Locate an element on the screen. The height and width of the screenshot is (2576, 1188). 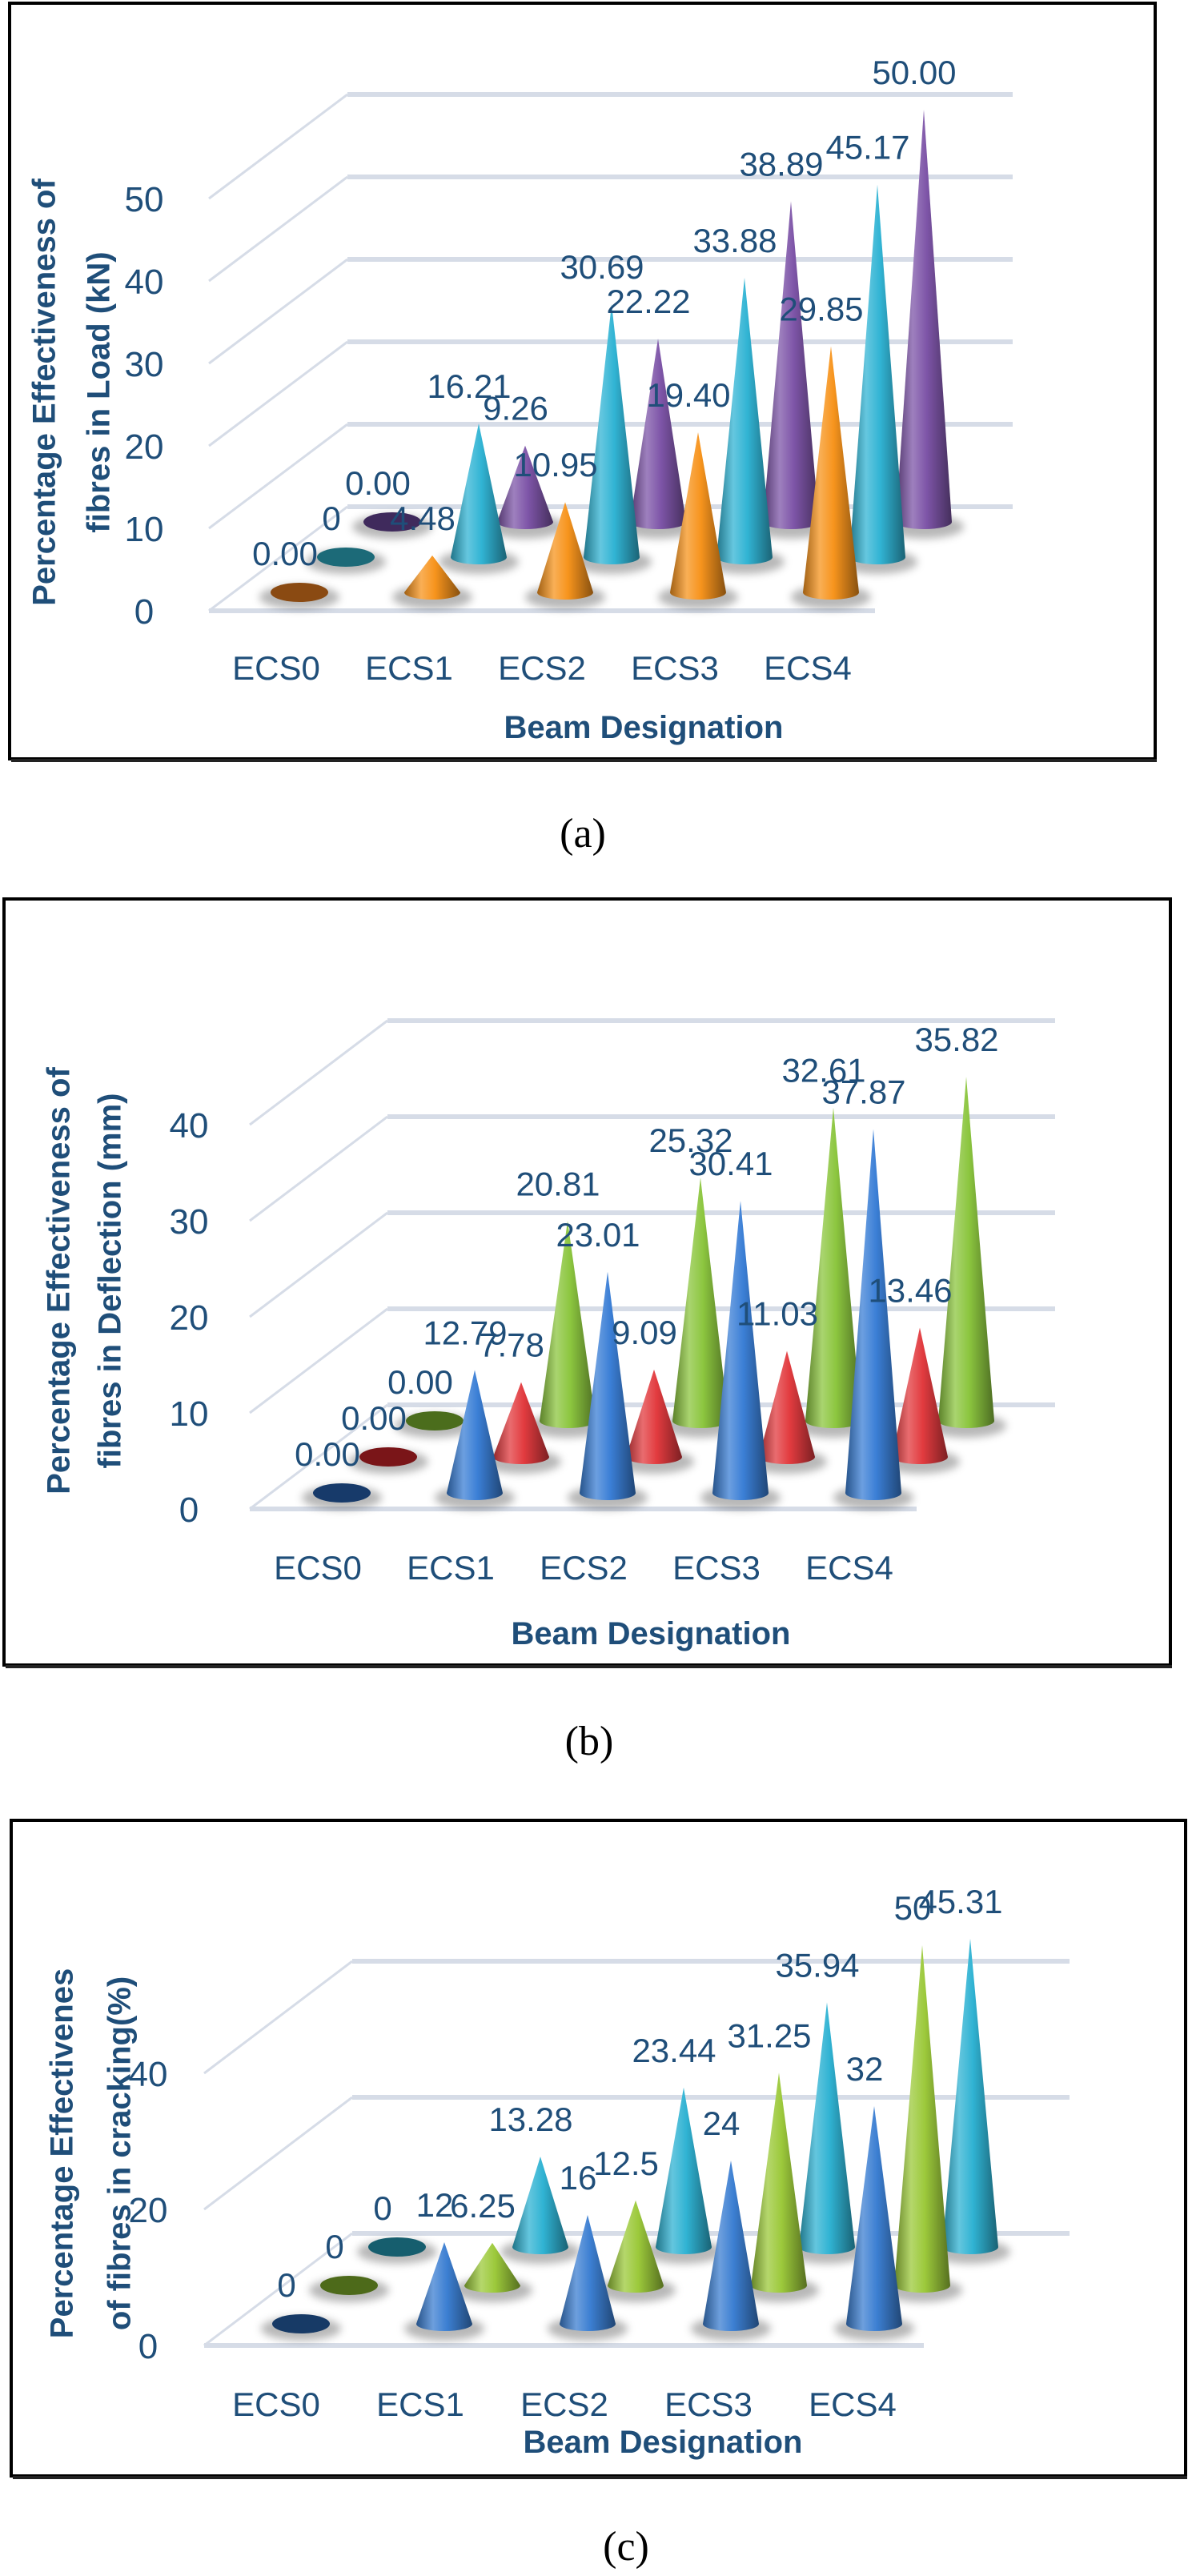
data-label: 12 is located at coordinates (435, 2205).